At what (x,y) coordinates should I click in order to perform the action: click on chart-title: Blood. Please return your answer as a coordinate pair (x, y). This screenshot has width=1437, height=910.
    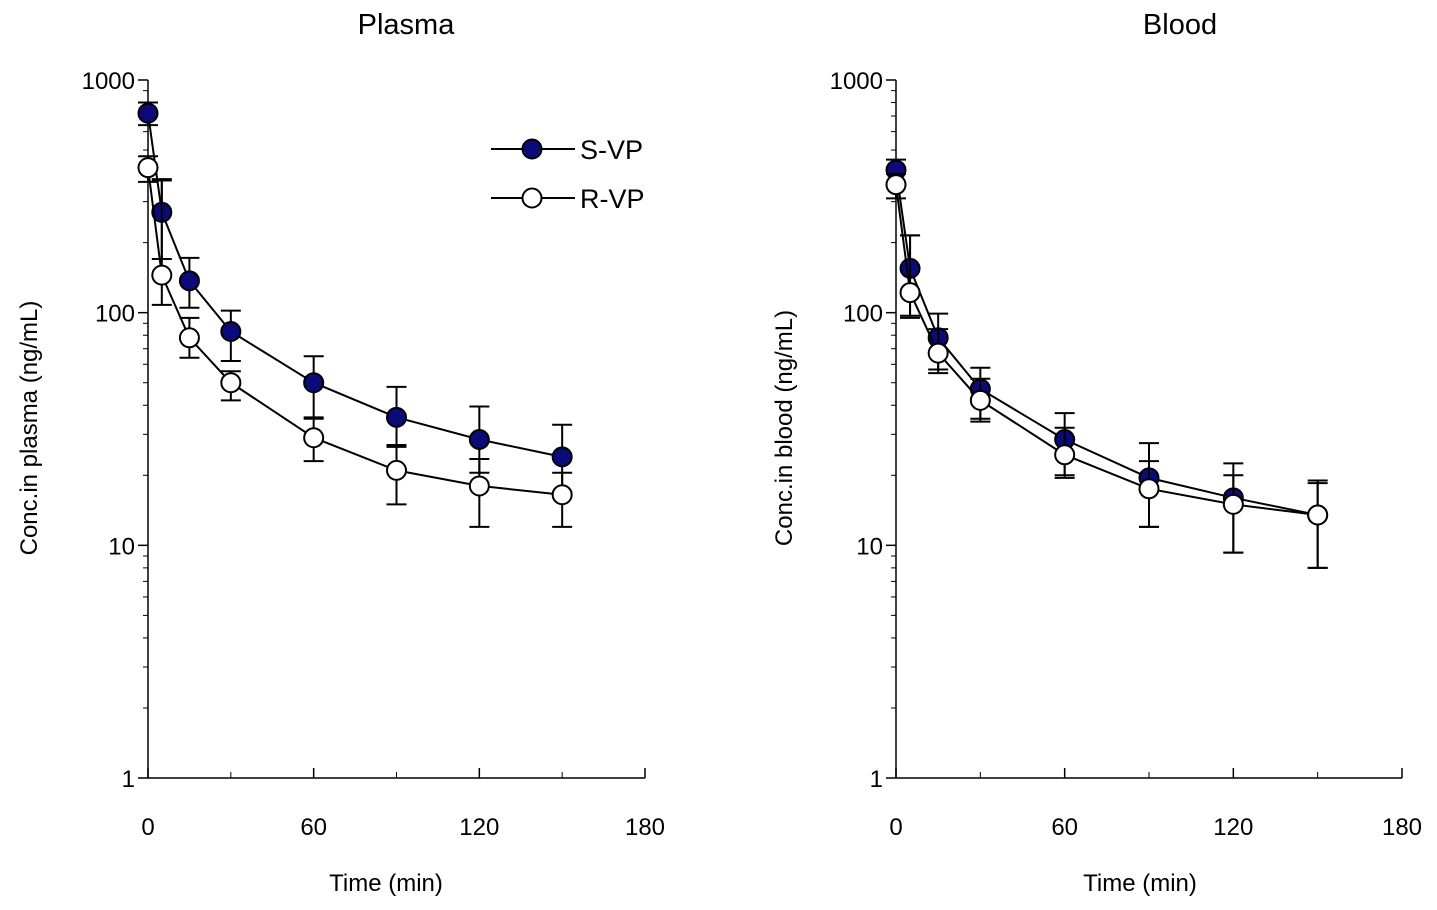
    Looking at the image, I should click on (1180, 25).